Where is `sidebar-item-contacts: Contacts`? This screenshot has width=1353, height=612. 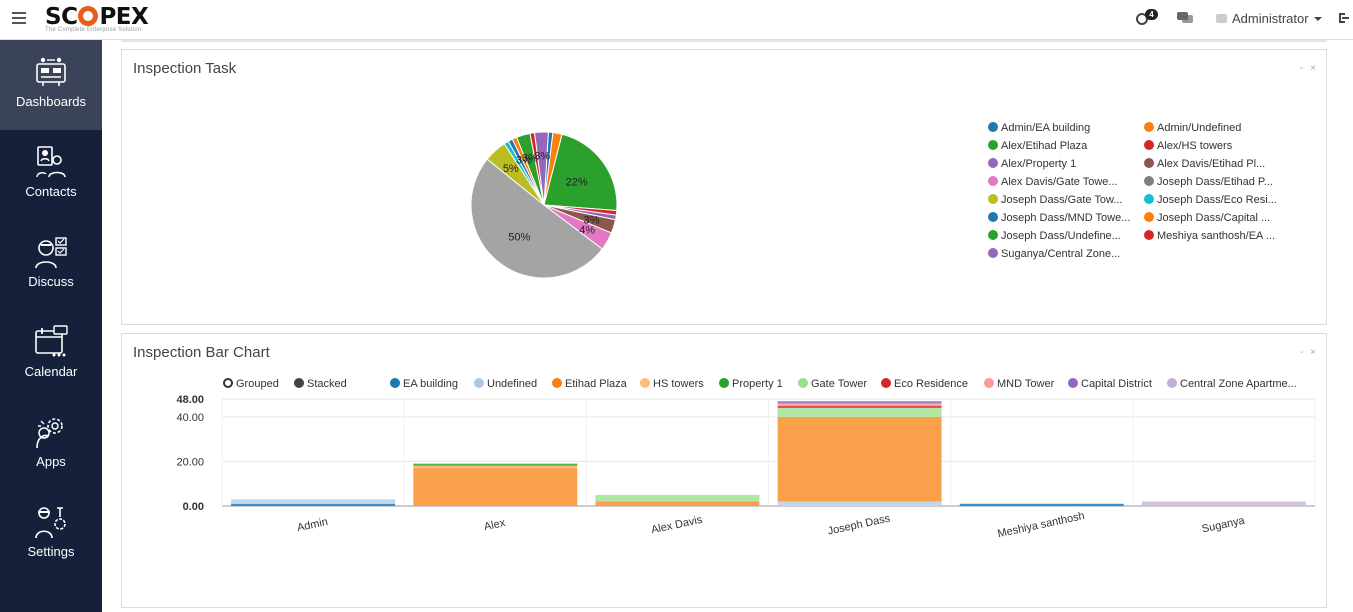
sidebar-item-contacts: Contacts is located at coordinates (51, 175).